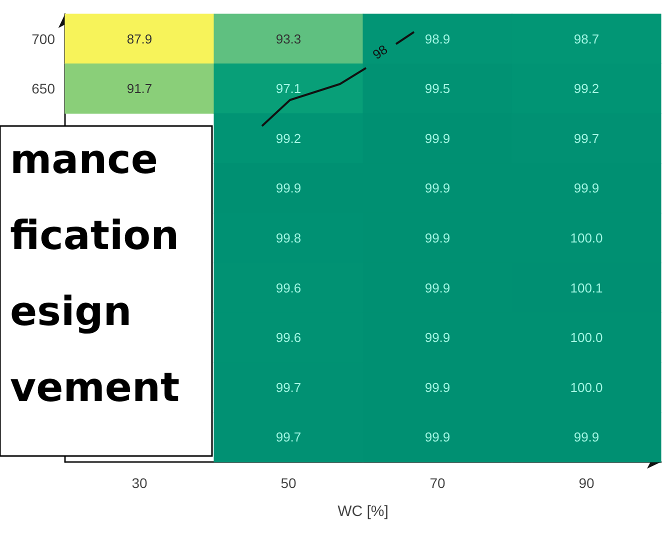 The height and width of the screenshot is (539, 668). Describe the element at coordinates (84, 160) in the screenshot. I see `annotation: mance` at that location.